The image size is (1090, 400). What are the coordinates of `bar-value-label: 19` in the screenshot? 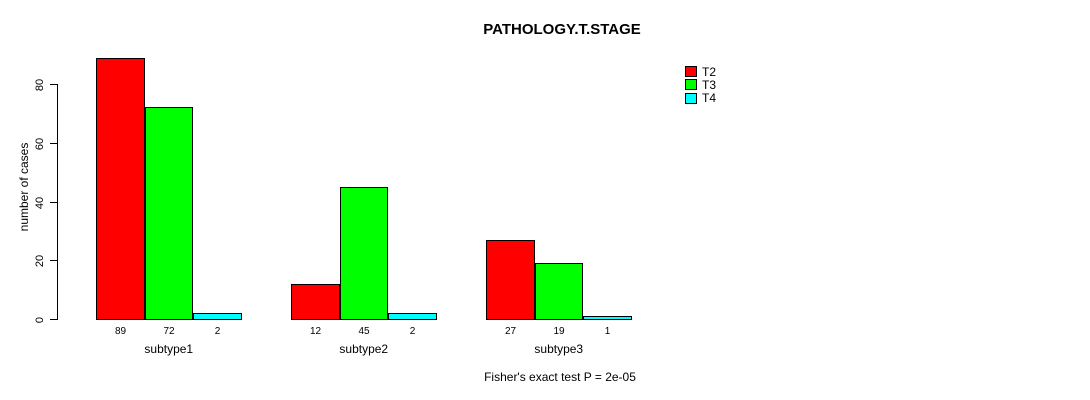 It's located at (559, 331).